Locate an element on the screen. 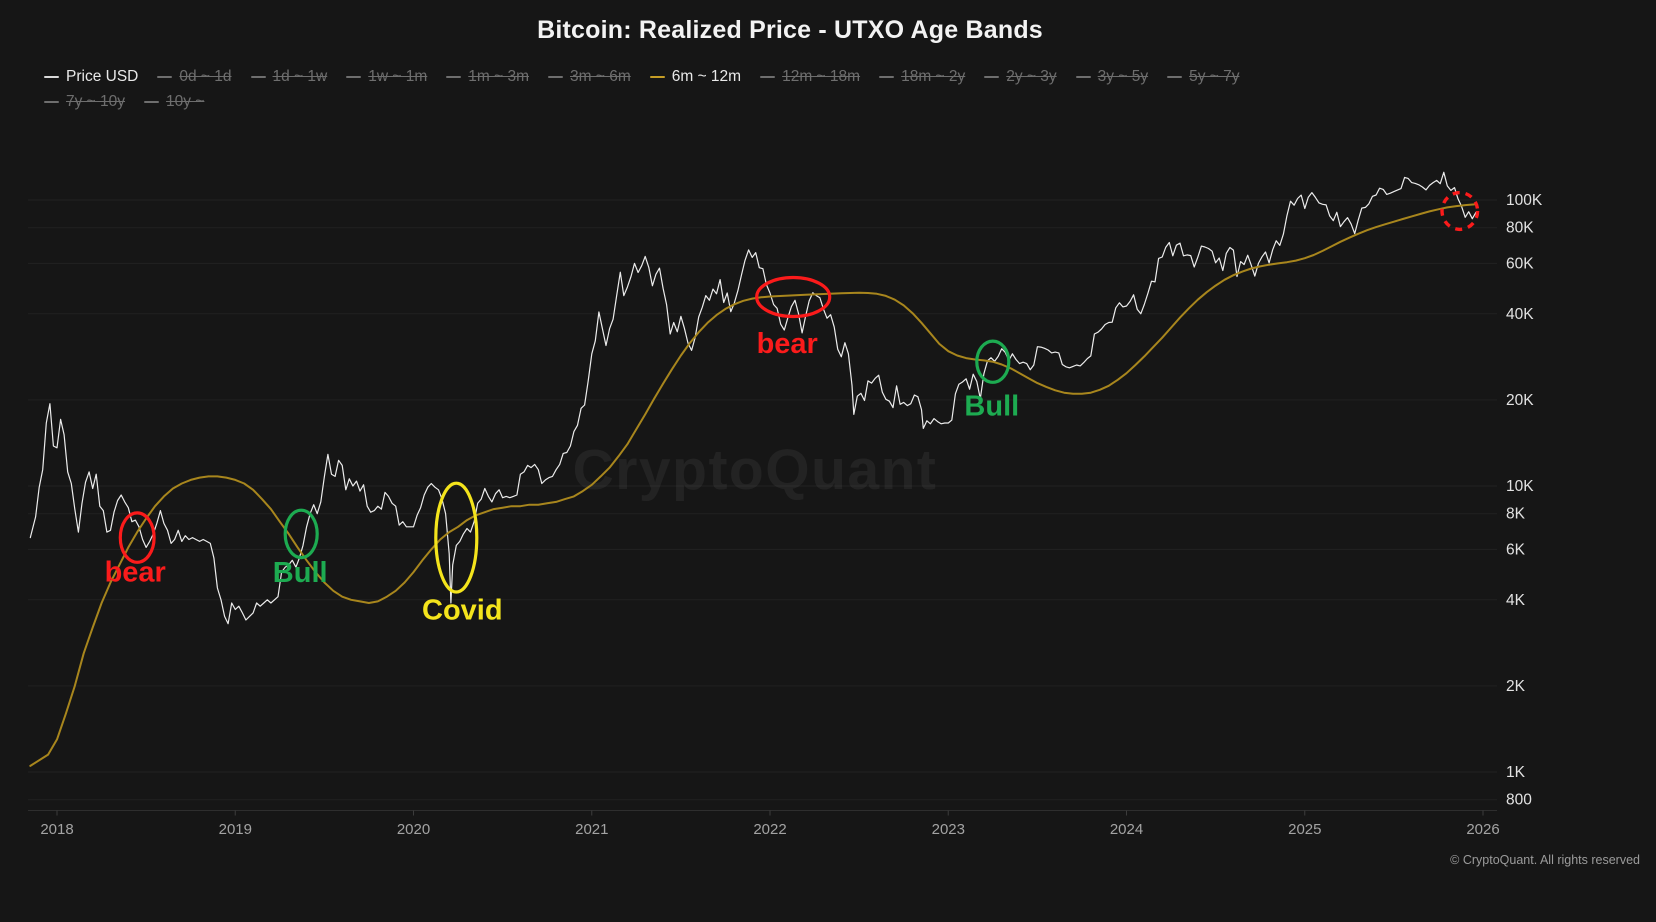 This screenshot has width=1656, height=922. legend-item-12m-18m: 12m ~ 18m is located at coordinates (810, 77).